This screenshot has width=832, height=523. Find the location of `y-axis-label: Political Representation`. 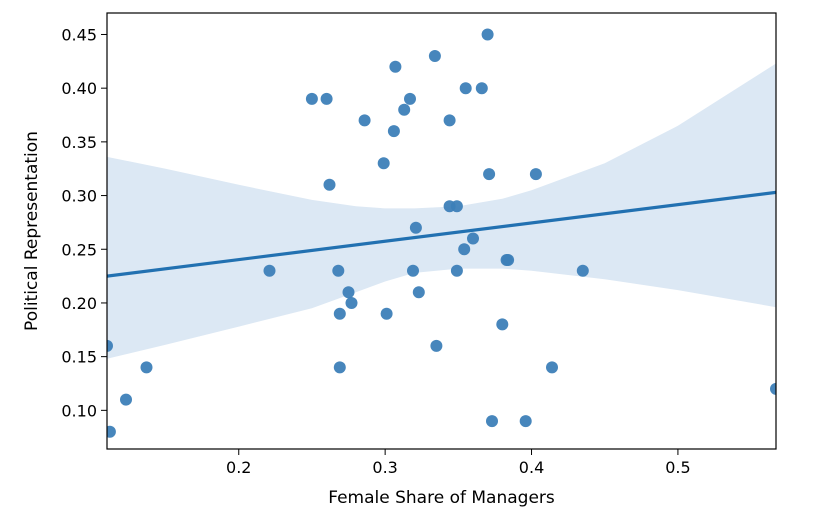

y-axis-label: Political Representation is located at coordinates (32, 231).